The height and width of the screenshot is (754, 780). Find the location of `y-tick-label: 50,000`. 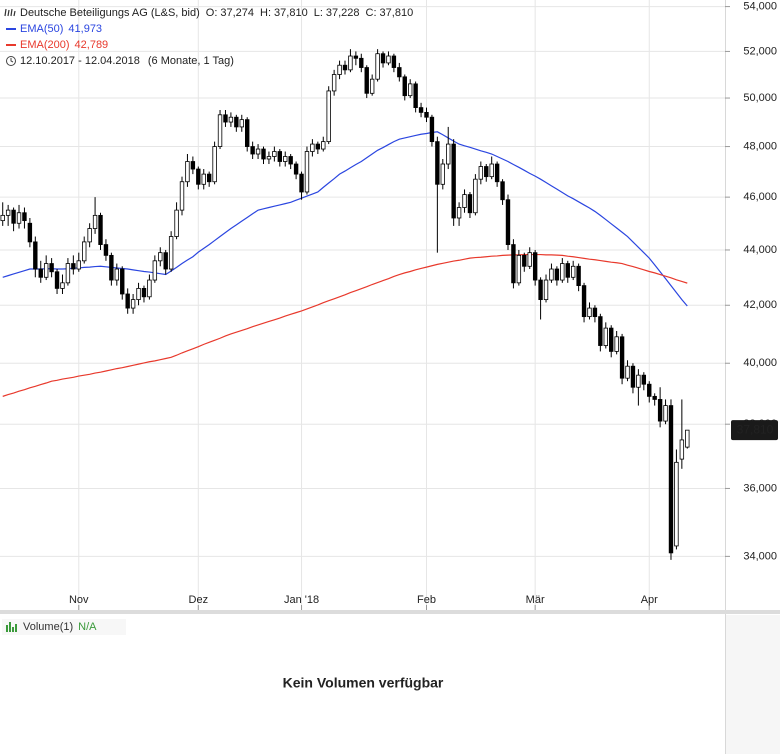

y-tick-label: 50,000 is located at coordinates (760, 98).